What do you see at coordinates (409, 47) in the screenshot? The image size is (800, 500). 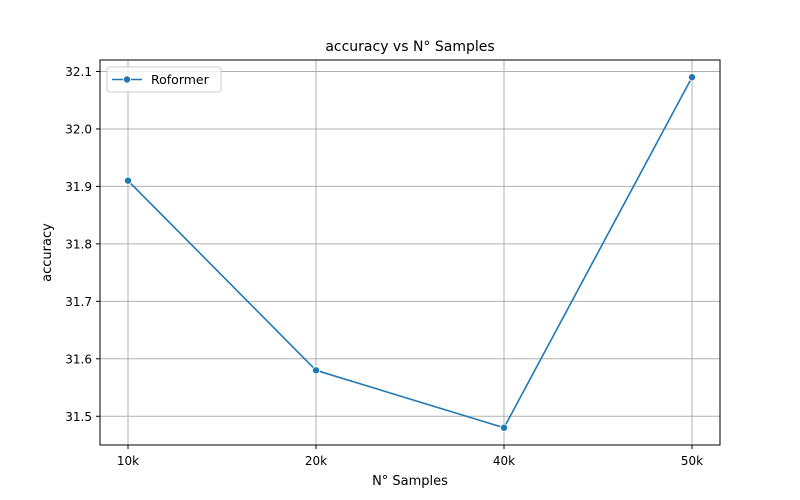 I see `chart-title: accuracy vs N° Samples` at bounding box center [409, 47].